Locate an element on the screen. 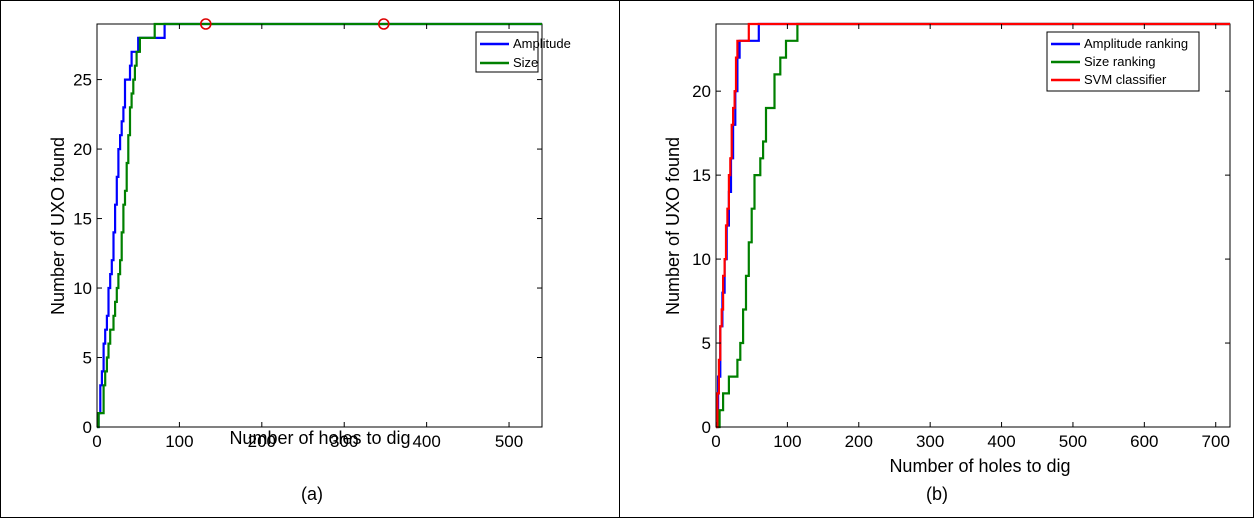  y-tick-label: 25 is located at coordinates (82, 80).